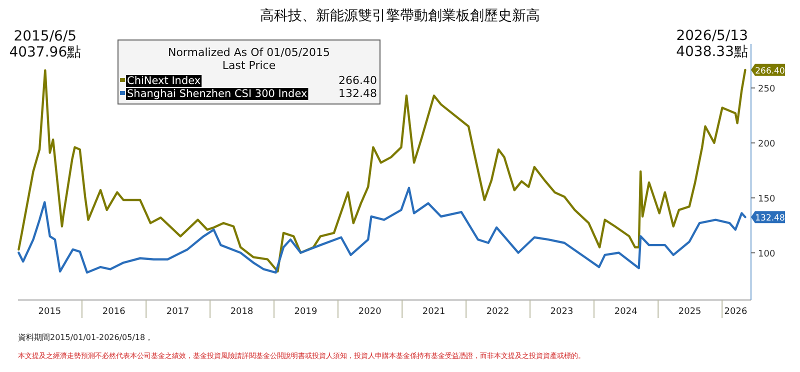 This screenshot has width=800, height=372. Describe the element at coordinates (400, 16) in the screenshot. I see `chart-title: 高科技、新能源雙引擎帶動創業板創歷史新高` at that location.